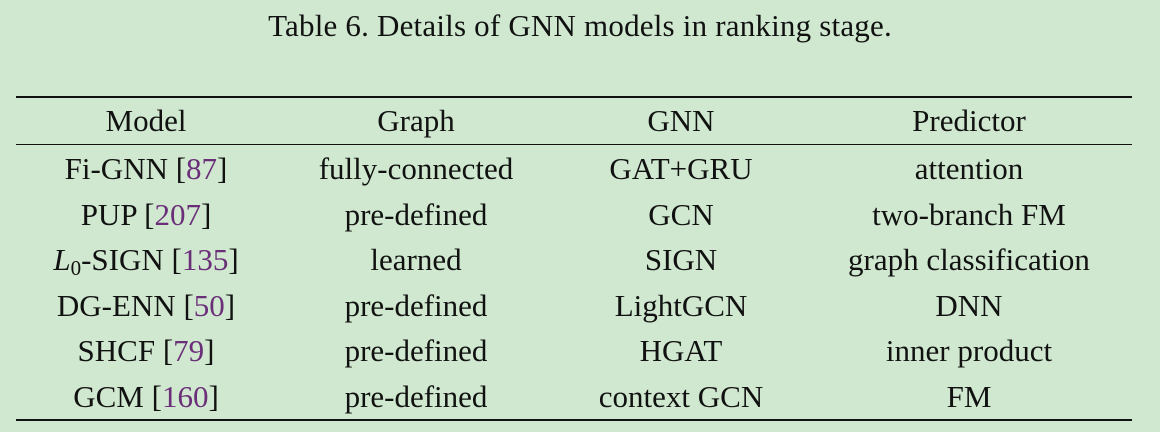 The height and width of the screenshot is (432, 1160). I want to click on citation-link: 50, so click(209, 305).